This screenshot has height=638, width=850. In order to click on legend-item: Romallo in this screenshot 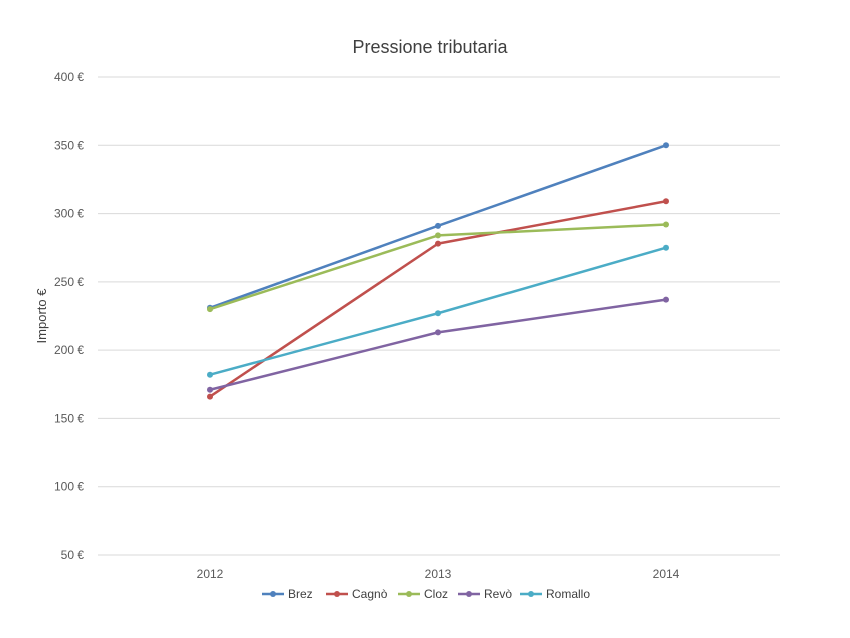, I will do `click(555, 594)`.